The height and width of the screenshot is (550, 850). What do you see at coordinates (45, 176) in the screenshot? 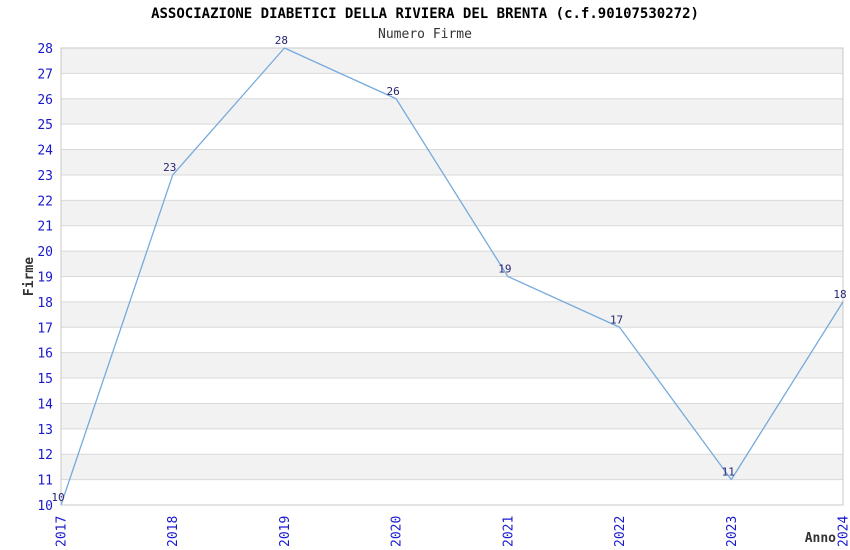
I see `y-tick-label: 23` at bounding box center [45, 176].